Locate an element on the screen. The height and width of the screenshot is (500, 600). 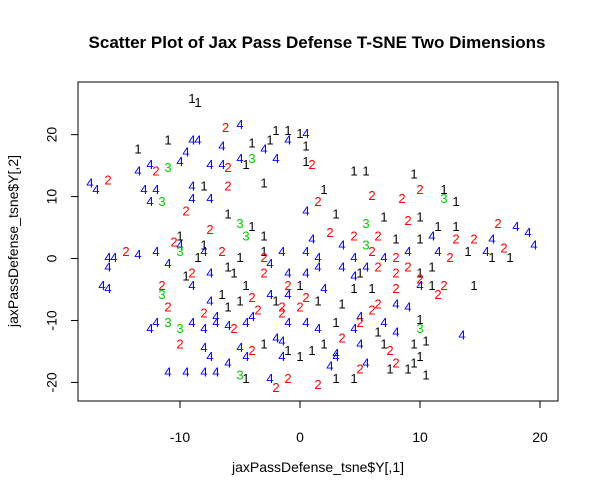
y-axis-label: jaxPassDefense_tsne$Y[,2] is located at coordinates (13, 241).